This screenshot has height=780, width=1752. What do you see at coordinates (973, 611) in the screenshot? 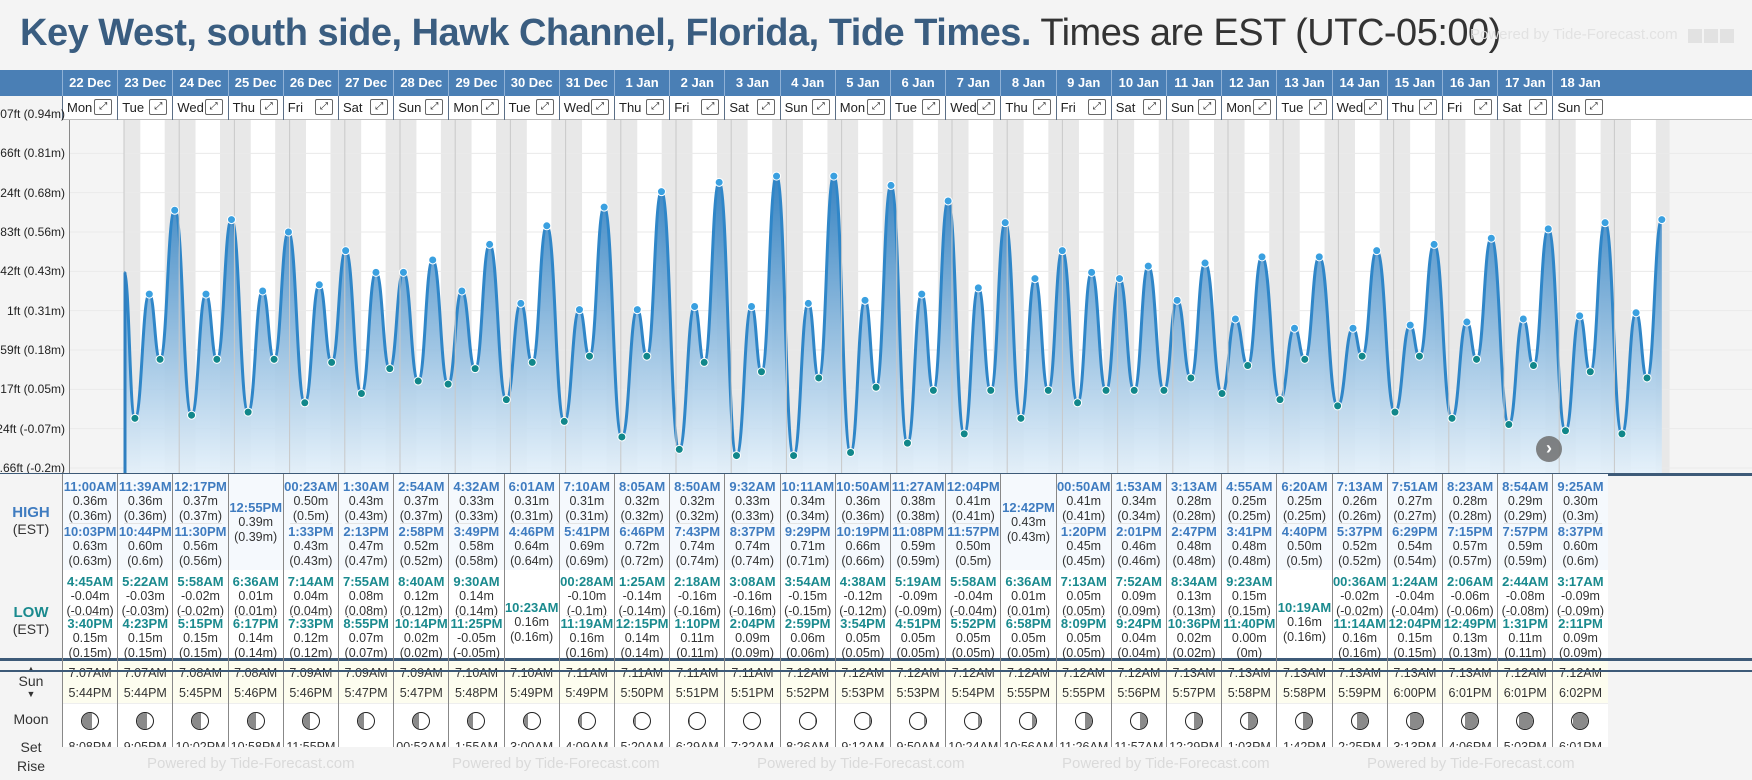
I see `low-tide-height-alt: (-0.04m)` at bounding box center [973, 611].